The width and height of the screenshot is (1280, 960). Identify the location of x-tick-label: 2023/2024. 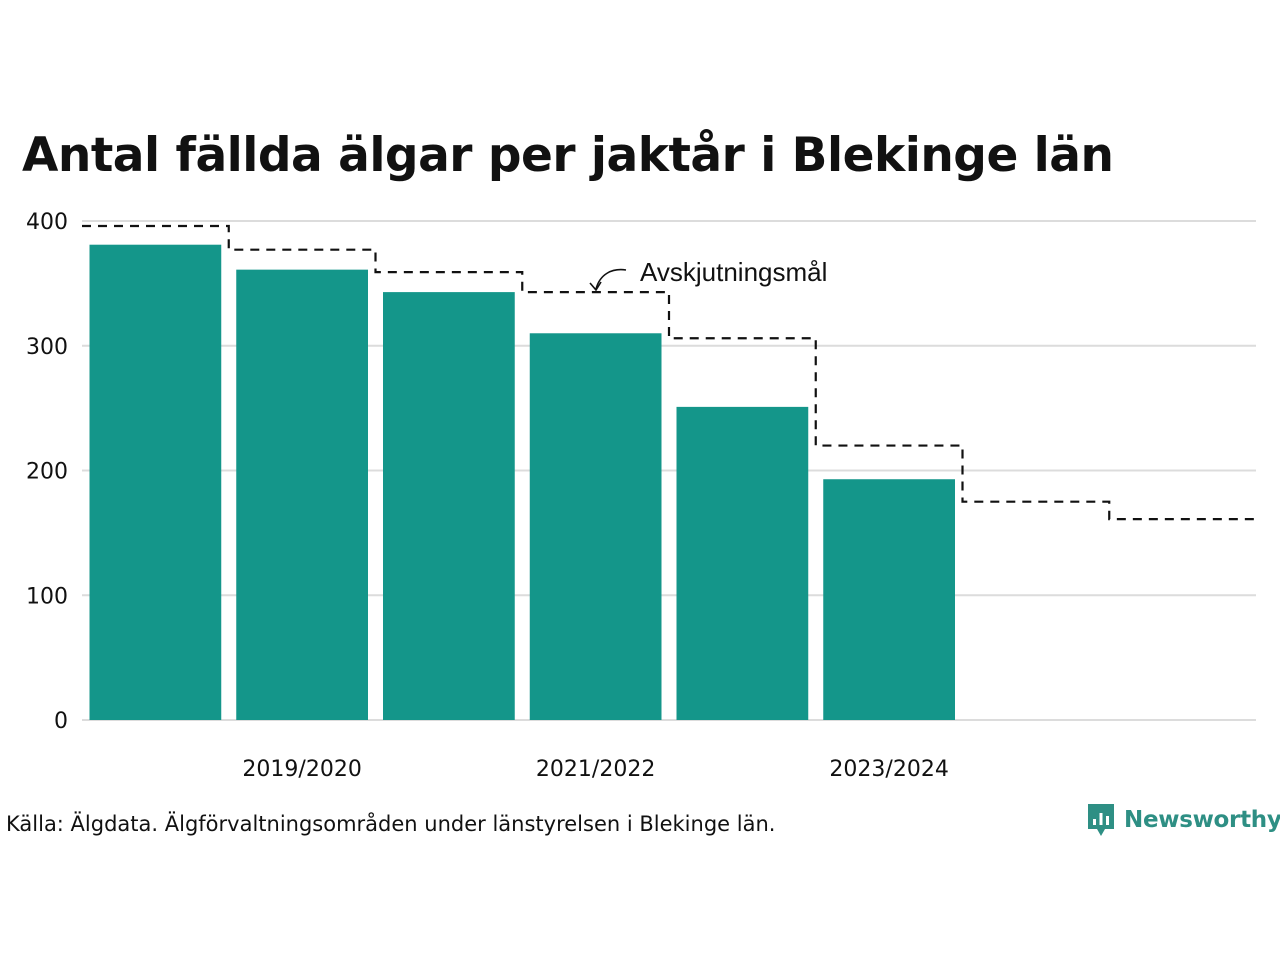
(888, 769).